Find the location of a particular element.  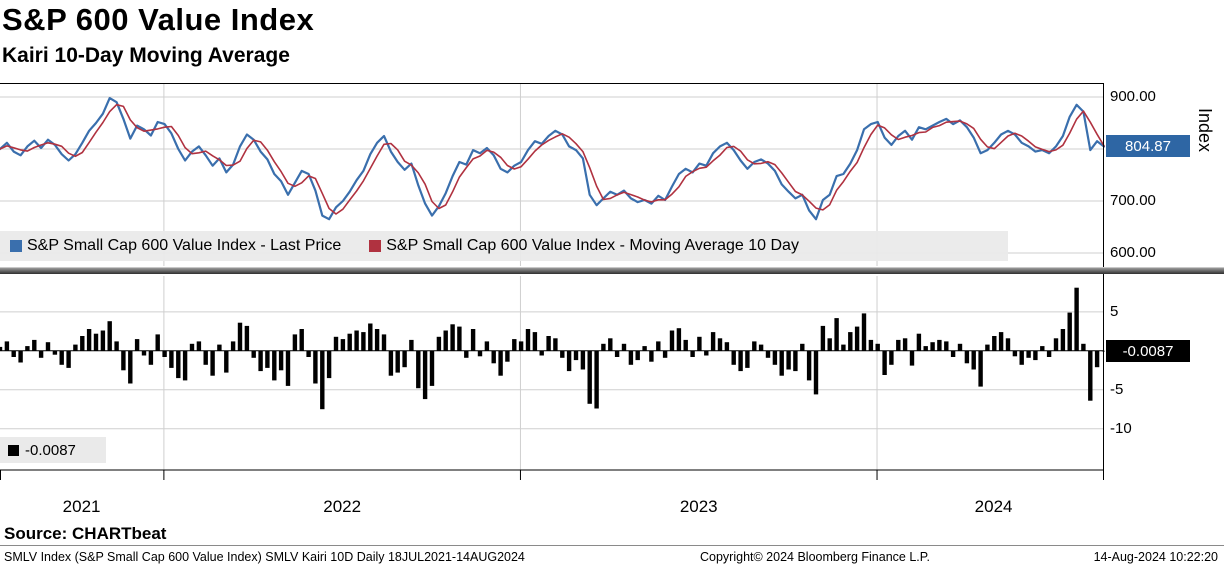

y-axis-title: Index is located at coordinates (1205, 130).